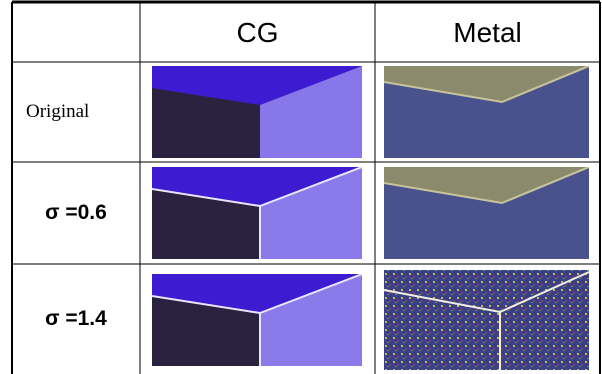  Describe the element at coordinates (58, 111) in the screenshot. I see `row-header: Original` at that location.